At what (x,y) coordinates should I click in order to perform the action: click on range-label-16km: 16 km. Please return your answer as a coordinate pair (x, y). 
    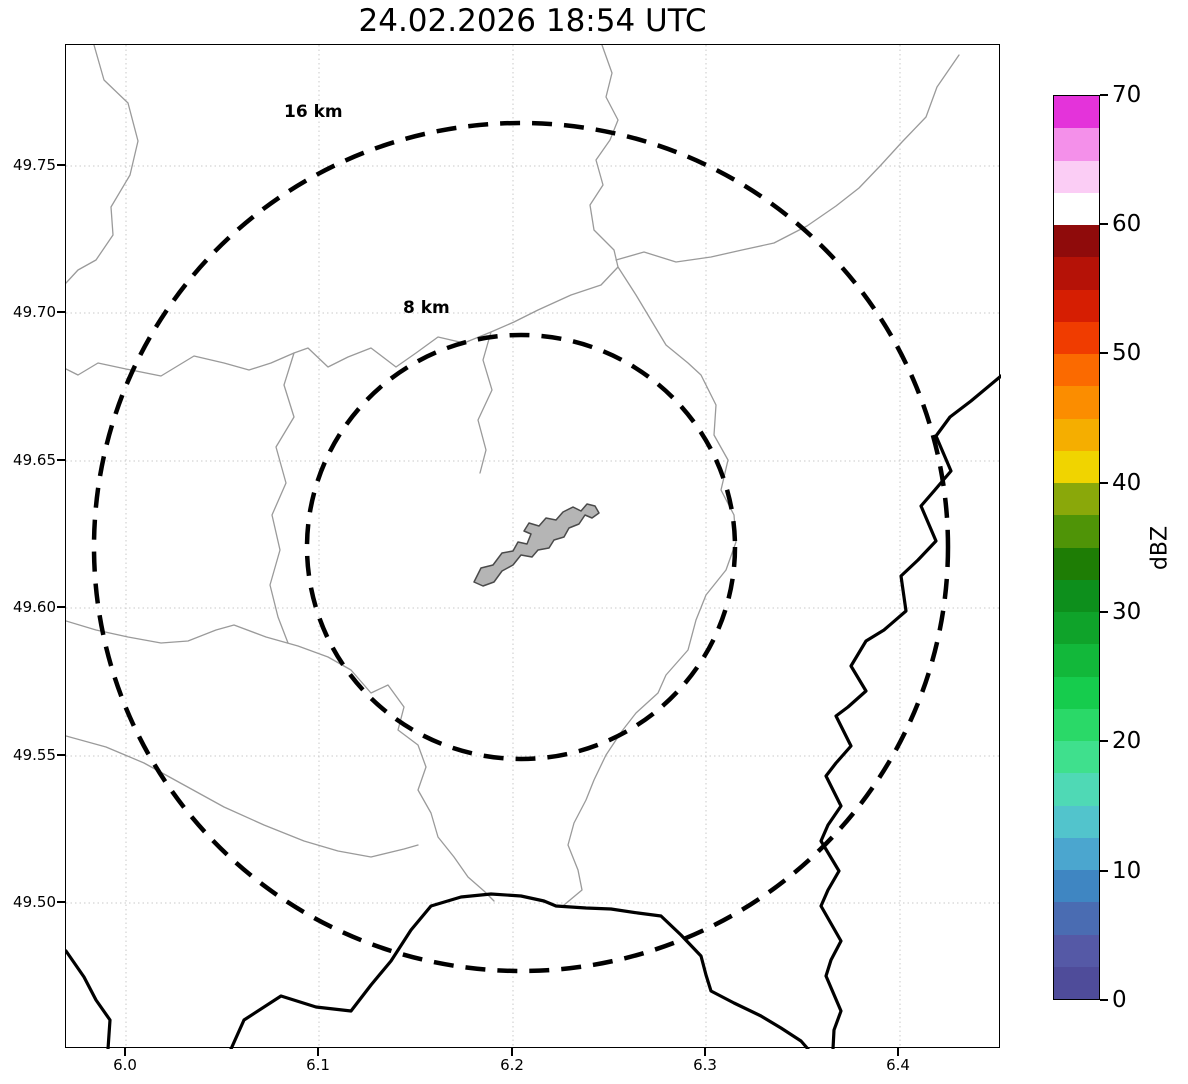
    Looking at the image, I should click on (313, 112).